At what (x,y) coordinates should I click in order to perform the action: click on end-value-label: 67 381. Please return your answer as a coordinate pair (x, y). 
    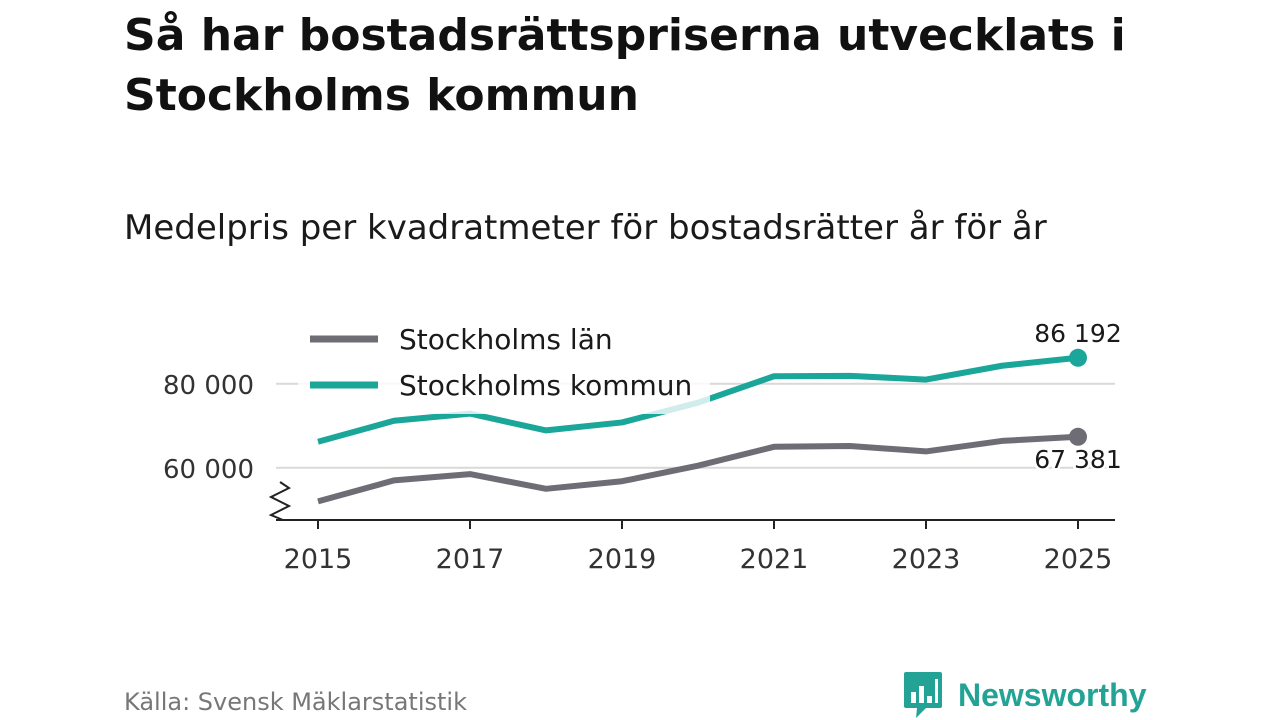
    Looking at the image, I should click on (1077, 459).